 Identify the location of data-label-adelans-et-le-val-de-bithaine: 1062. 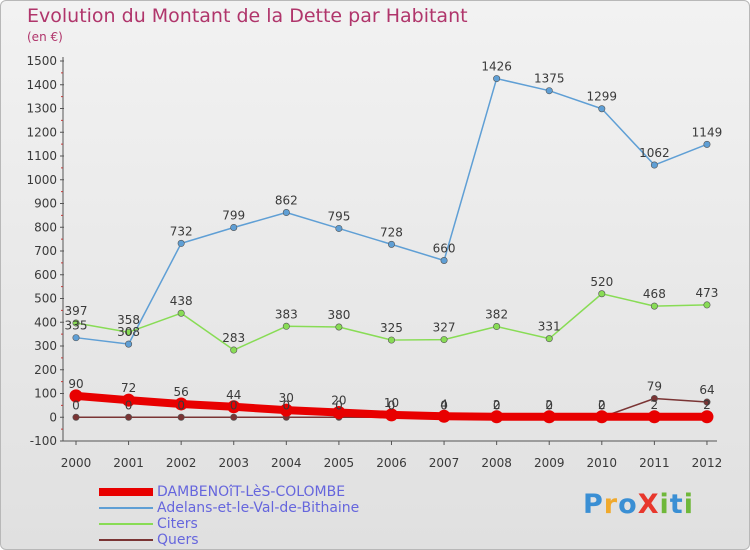
(654, 153).